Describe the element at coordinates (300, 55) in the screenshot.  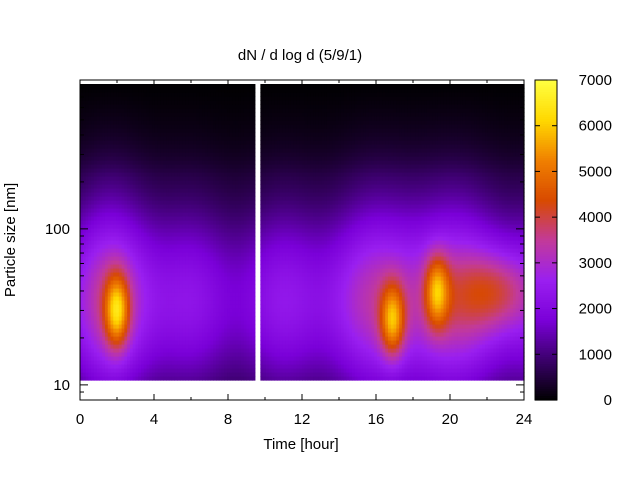
I see `chart-title: dN / d log d (5/9/1)` at that location.